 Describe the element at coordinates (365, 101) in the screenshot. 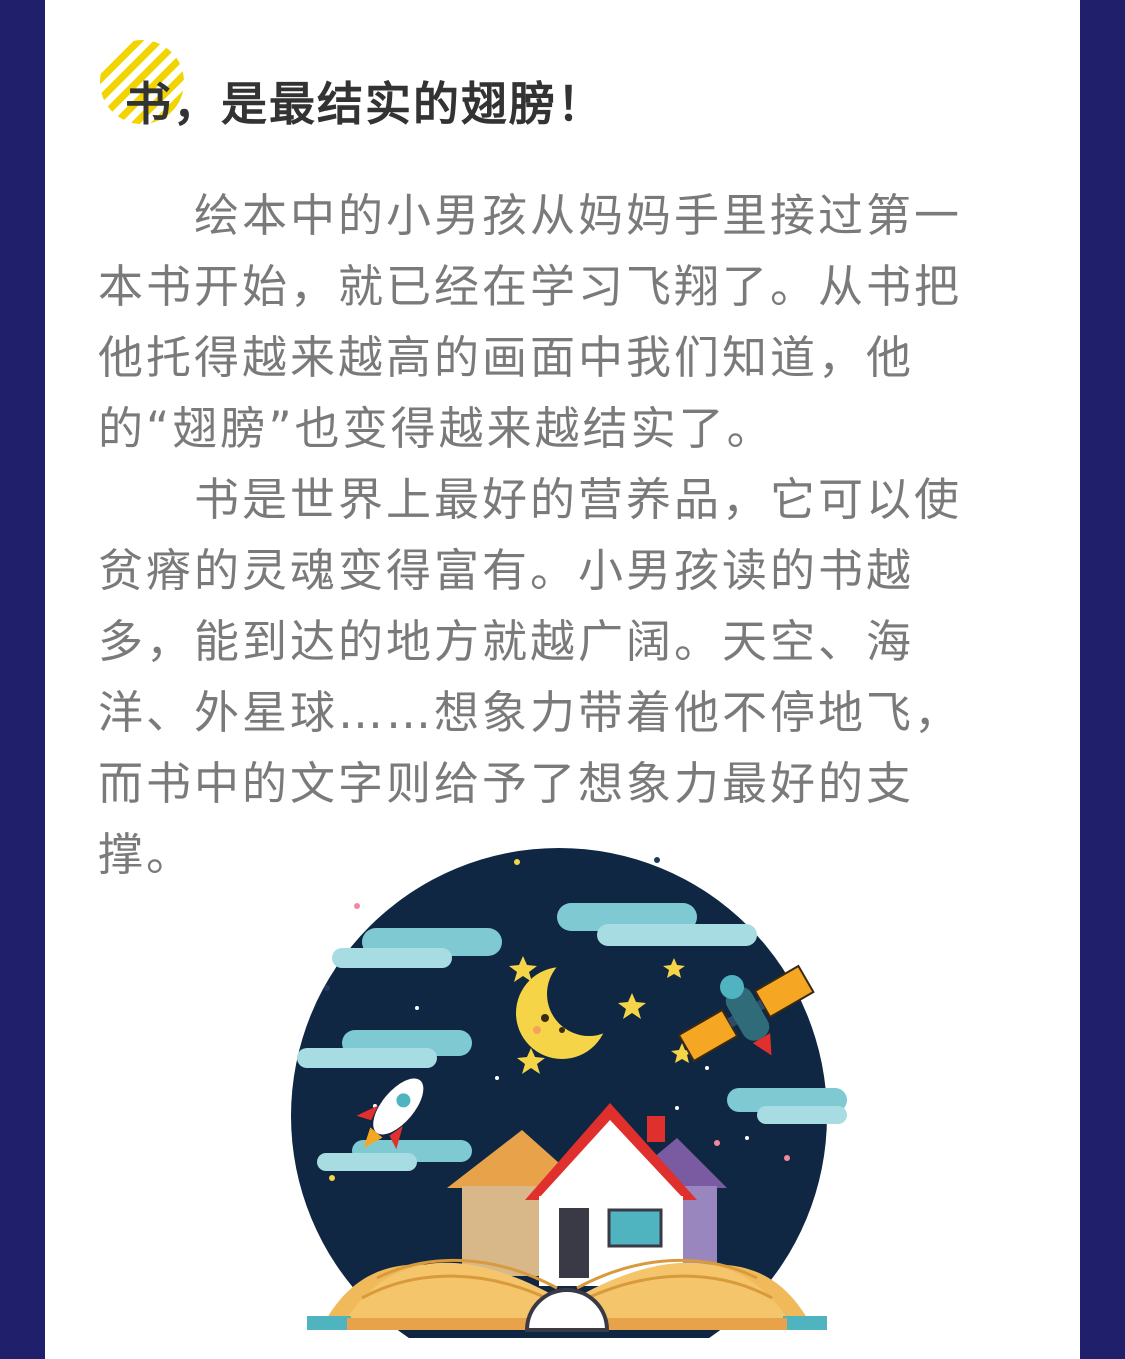

I see `section-title: 书，是最结实的翅膀！` at that location.